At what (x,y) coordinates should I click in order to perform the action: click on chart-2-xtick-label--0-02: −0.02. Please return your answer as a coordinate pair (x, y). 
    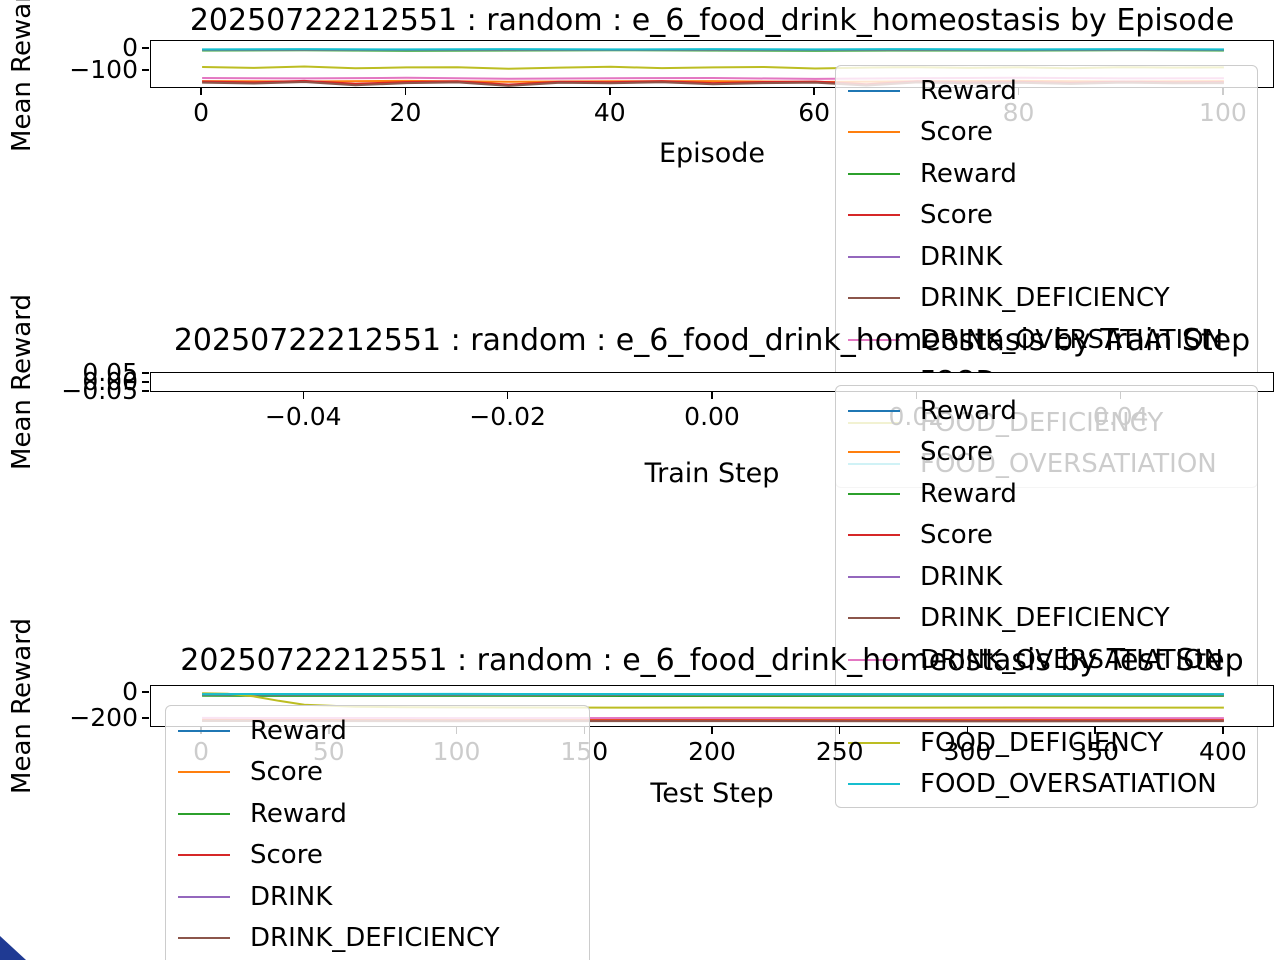
    Looking at the image, I should click on (507, 416).